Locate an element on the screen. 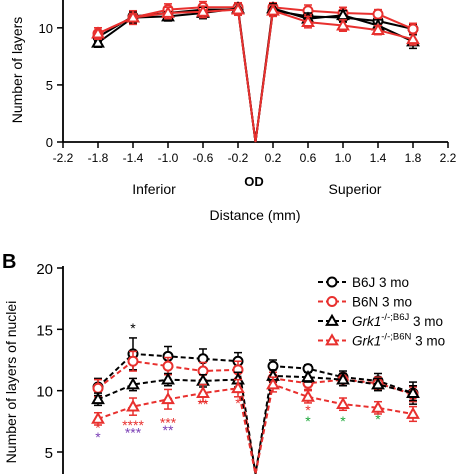 Image resolution: width=474 pixels, height=474 pixels. legend-item: B6J 3 mo is located at coordinates (363, 282).